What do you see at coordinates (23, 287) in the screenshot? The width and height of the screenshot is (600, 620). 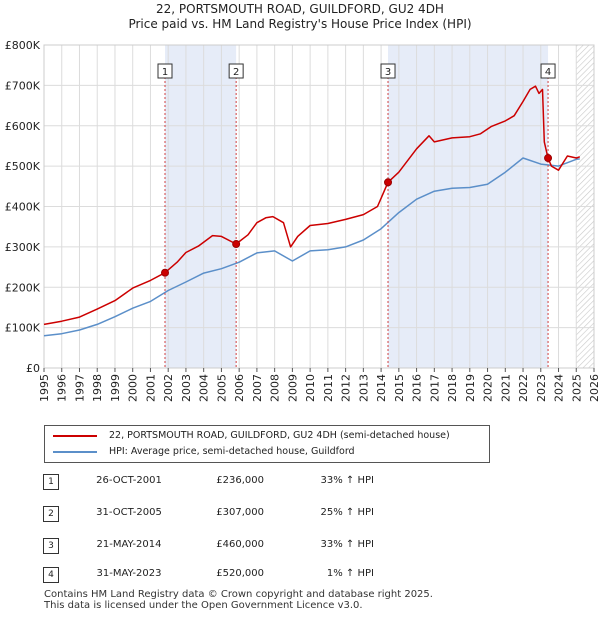 I see `y-tick-label: £200K` at bounding box center [23, 287].